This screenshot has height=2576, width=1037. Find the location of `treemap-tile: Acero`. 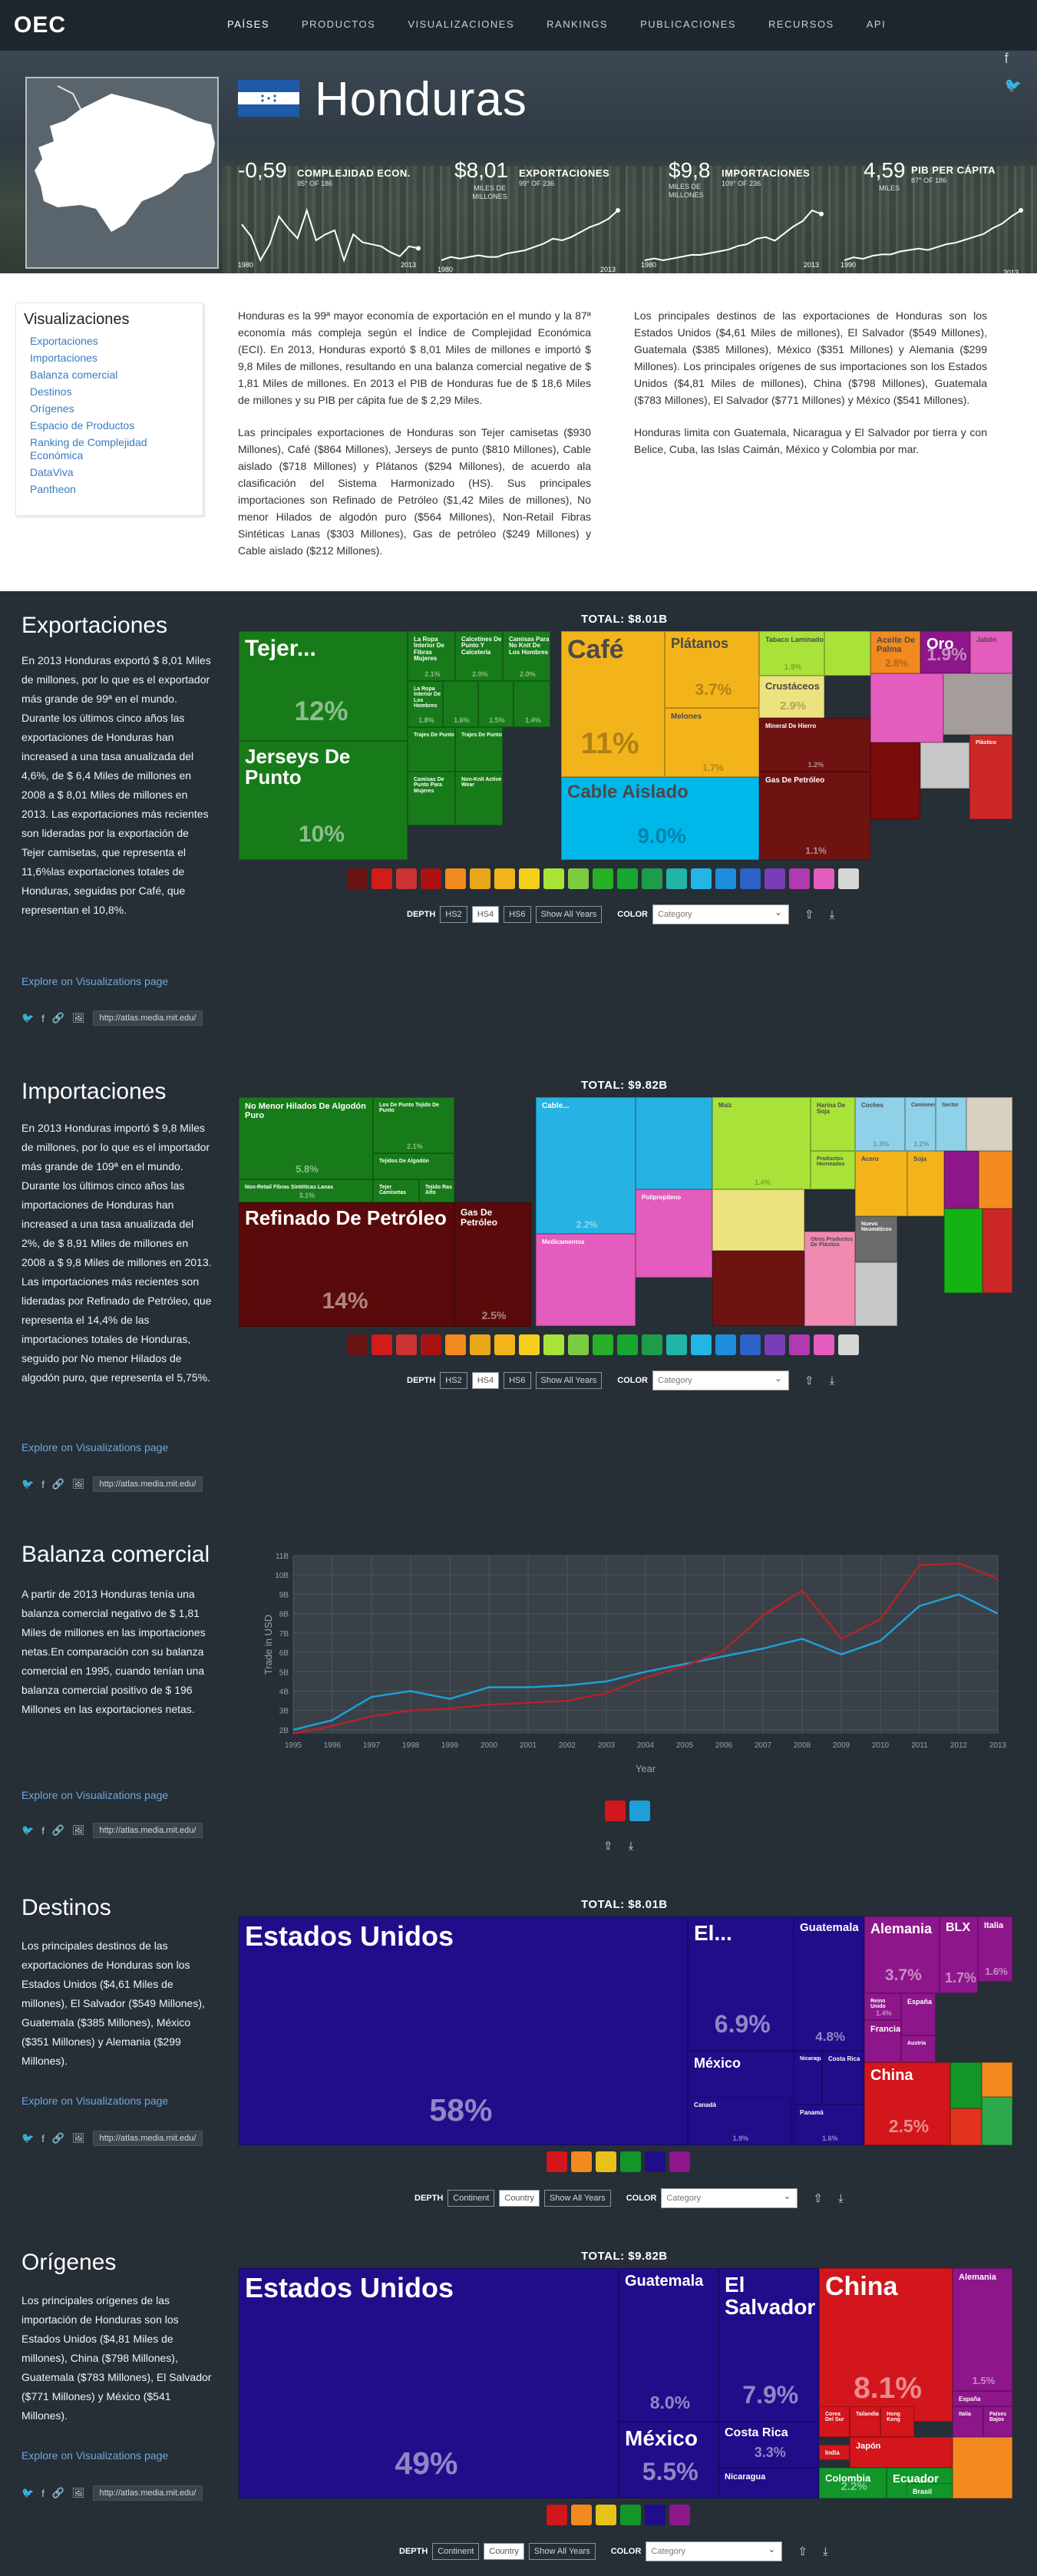

treemap-tile: Acero is located at coordinates (881, 1183).